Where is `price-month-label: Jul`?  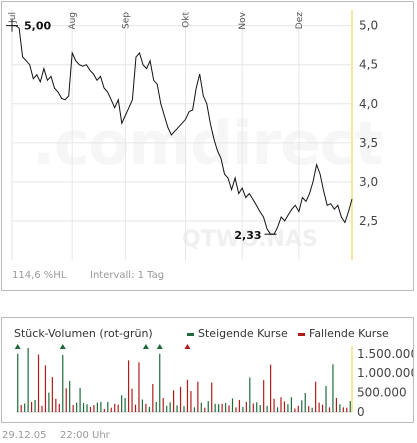 price-month-label: Jul is located at coordinates (13, 18).